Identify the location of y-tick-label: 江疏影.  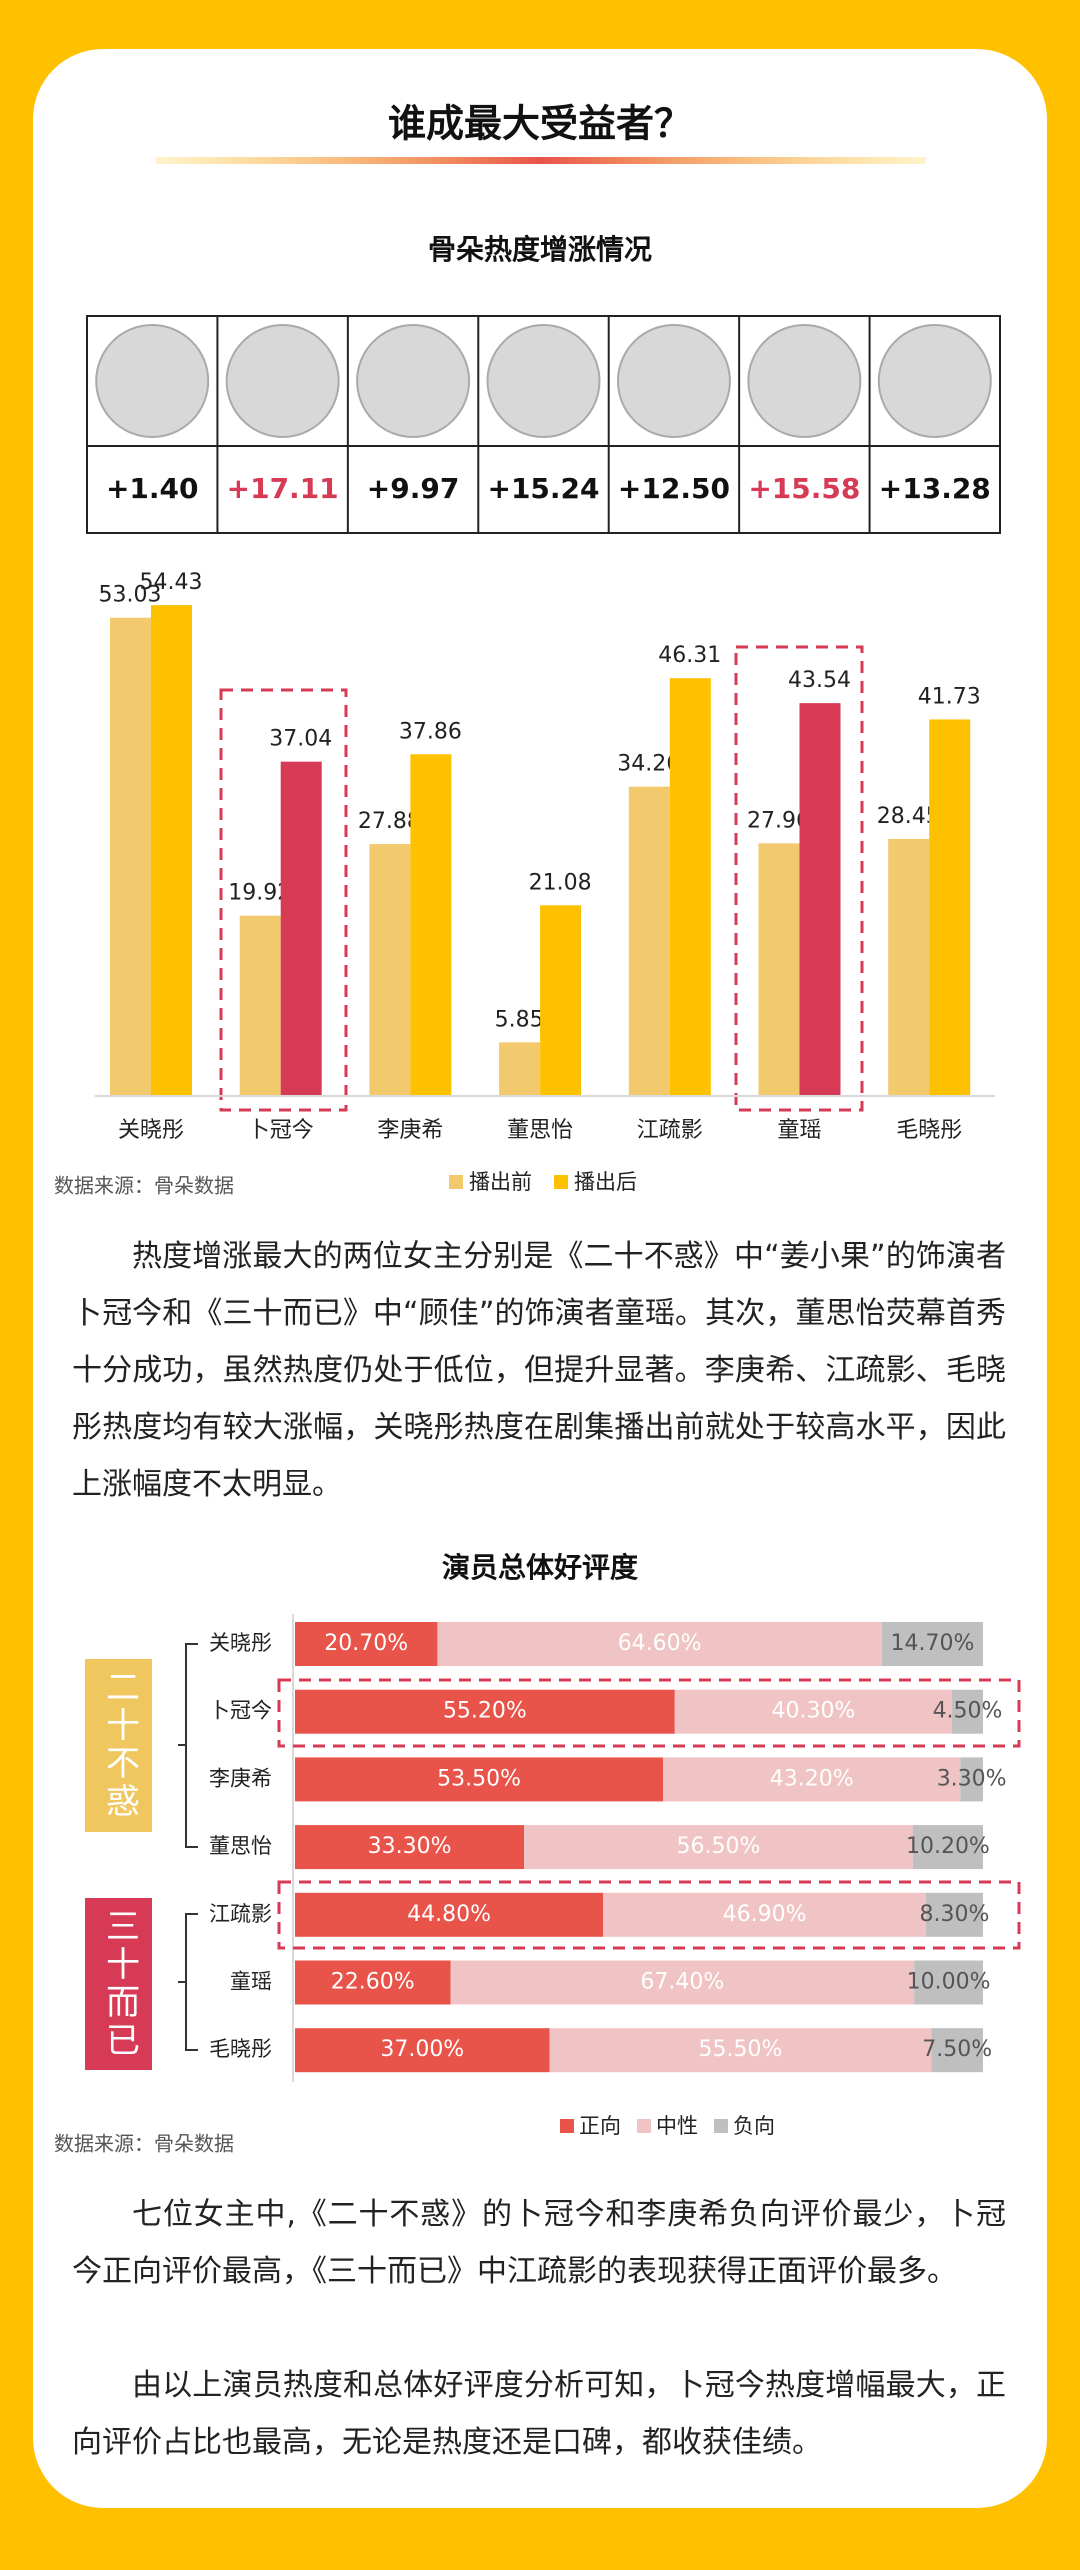
(240, 1914).